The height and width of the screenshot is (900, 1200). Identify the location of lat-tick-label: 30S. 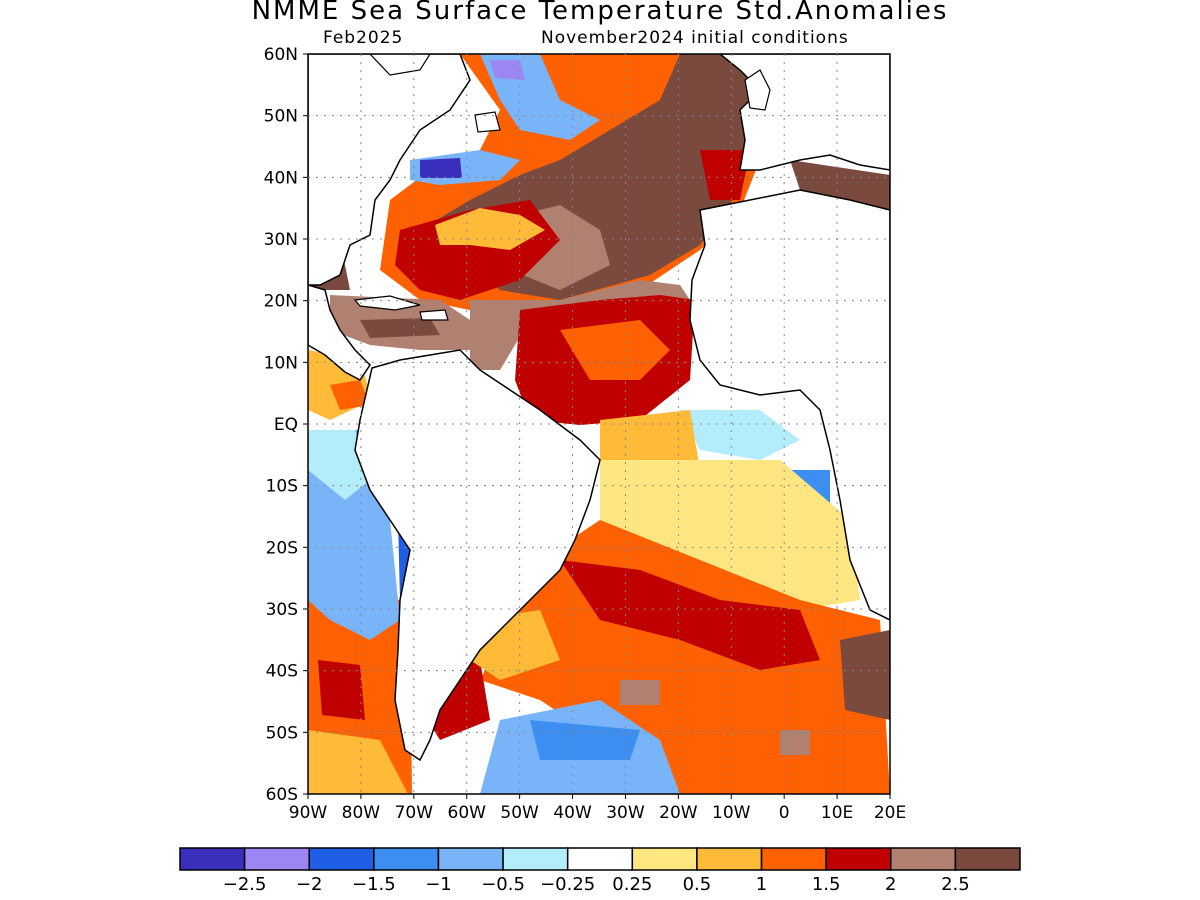
(282, 610).